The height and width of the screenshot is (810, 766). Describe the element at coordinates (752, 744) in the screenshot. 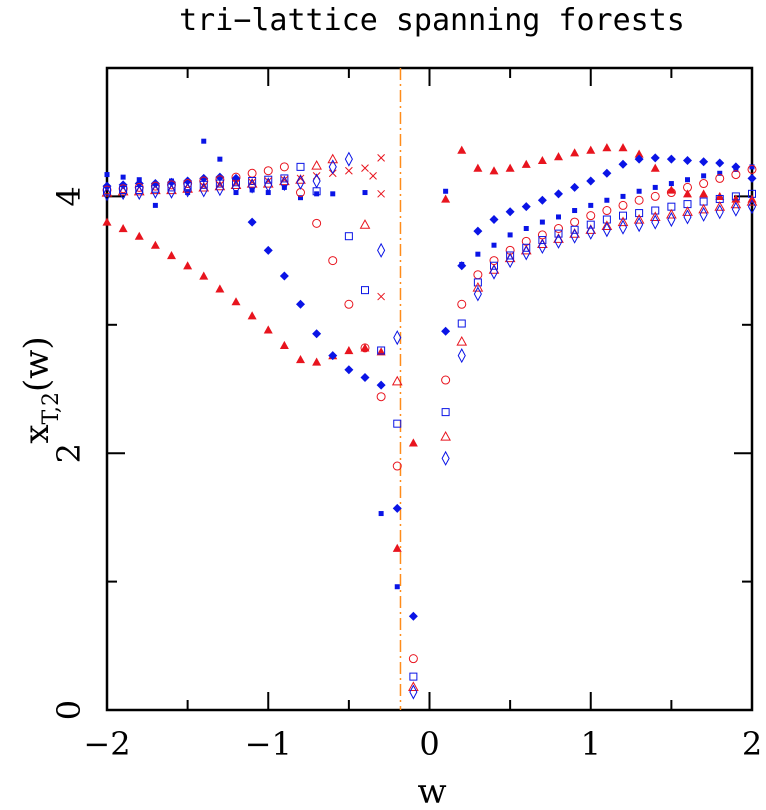

I see `x-tick-label: 2` at that location.